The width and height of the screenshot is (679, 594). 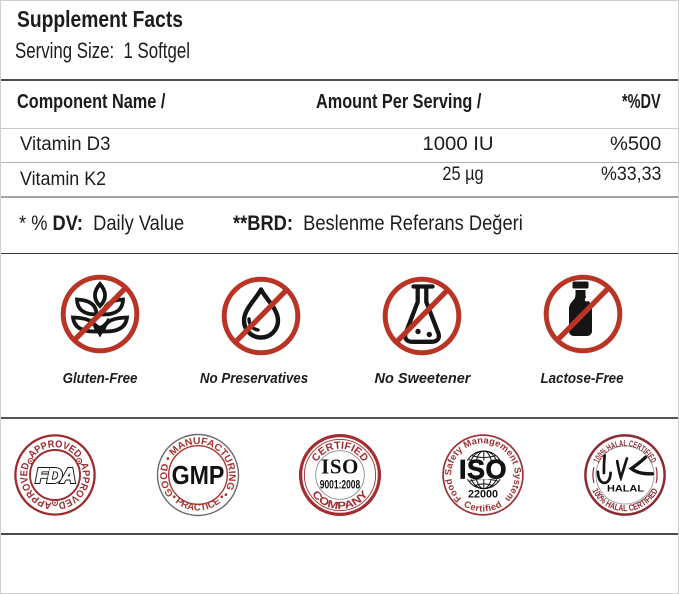 I want to click on svg-text: 9001:2008, so click(x=339, y=486).